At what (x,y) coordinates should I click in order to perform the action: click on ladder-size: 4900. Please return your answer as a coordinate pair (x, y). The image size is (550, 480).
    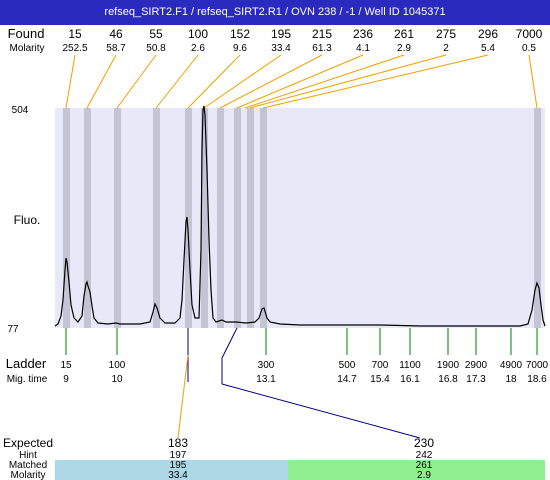
    Looking at the image, I should click on (511, 365).